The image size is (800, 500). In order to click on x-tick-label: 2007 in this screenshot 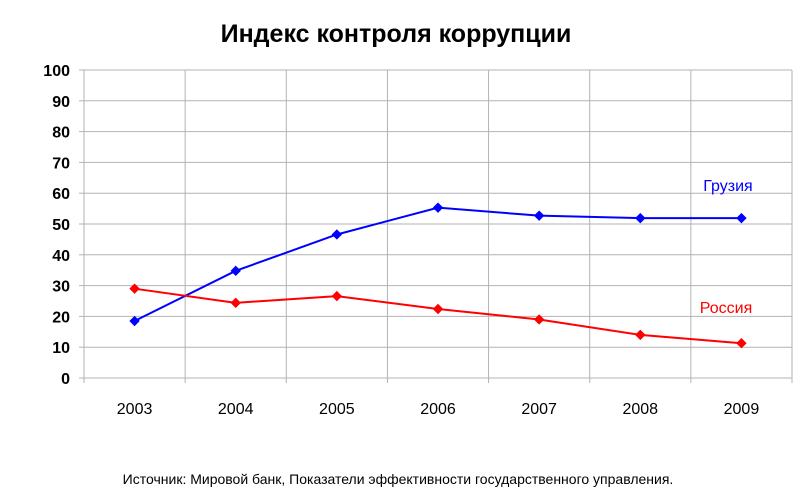, I will do `click(539, 409)`.